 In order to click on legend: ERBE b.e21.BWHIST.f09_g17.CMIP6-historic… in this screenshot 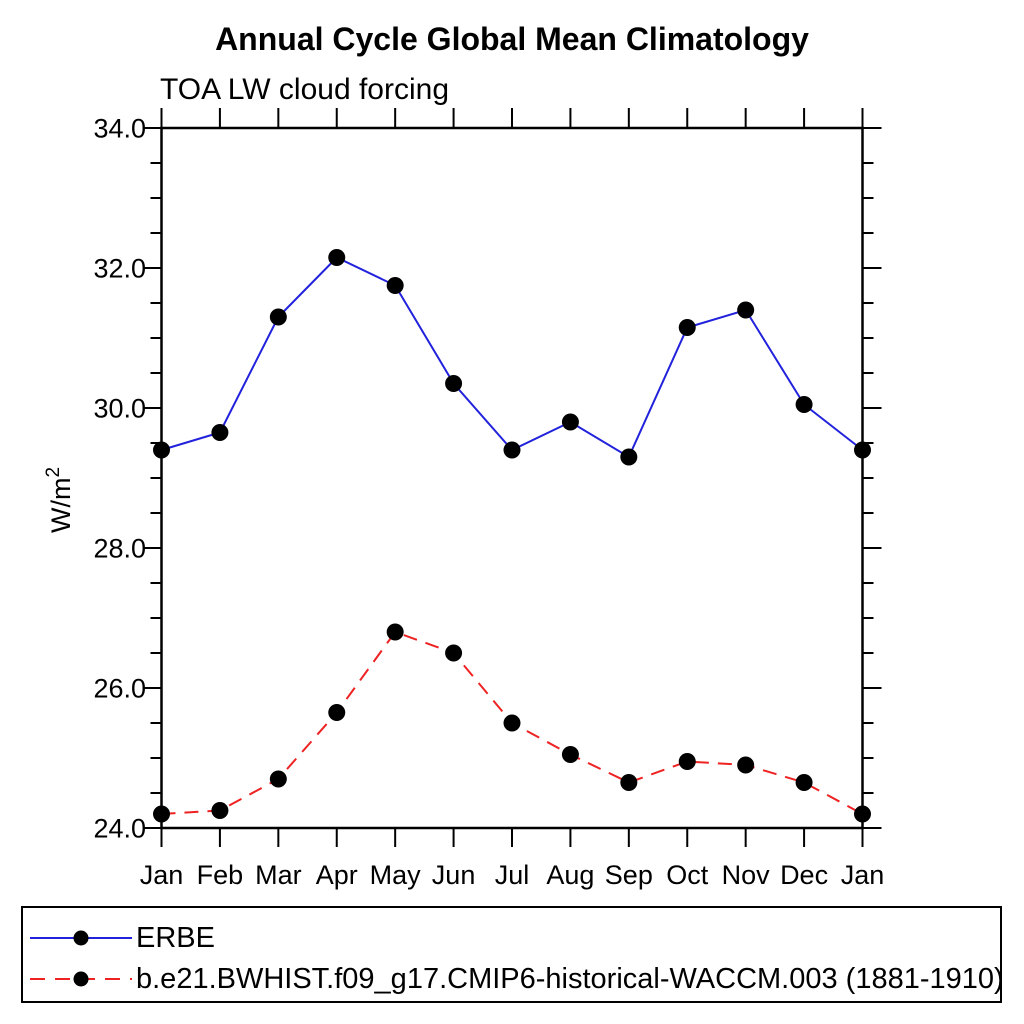, I will do `click(512, 954)`.